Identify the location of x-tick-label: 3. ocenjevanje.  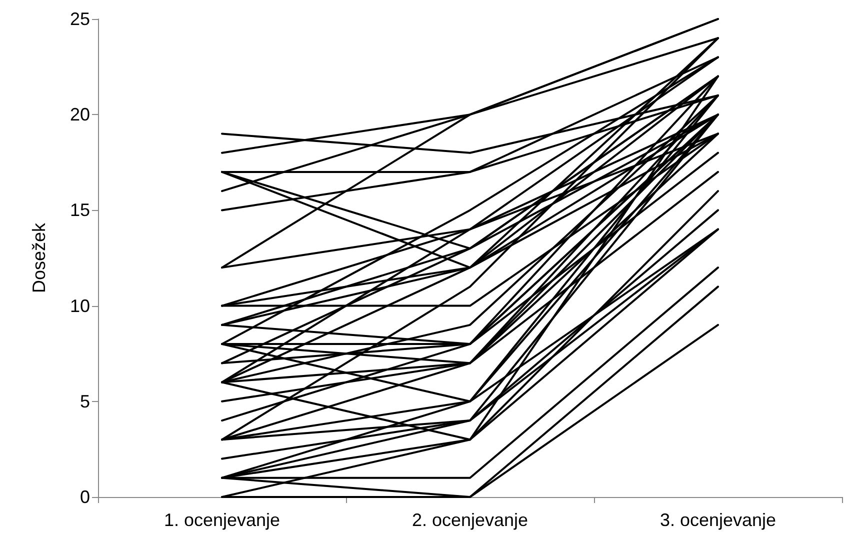
(718, 520).